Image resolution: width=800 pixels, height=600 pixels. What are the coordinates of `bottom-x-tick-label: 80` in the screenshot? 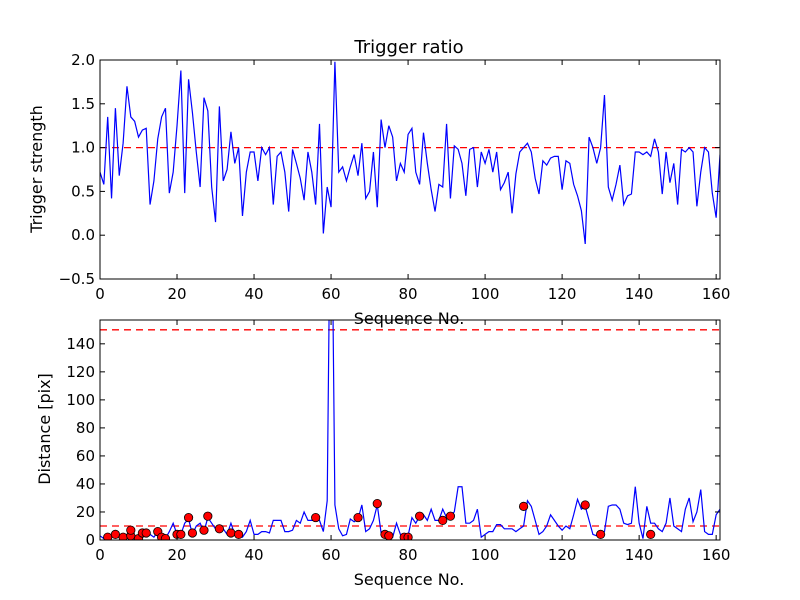 It's located at (408, 555).